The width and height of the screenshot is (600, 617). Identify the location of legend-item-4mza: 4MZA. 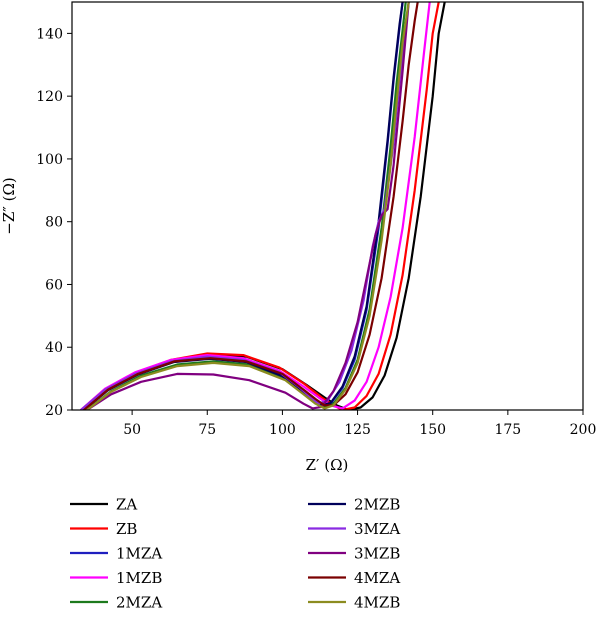
(354, 578).